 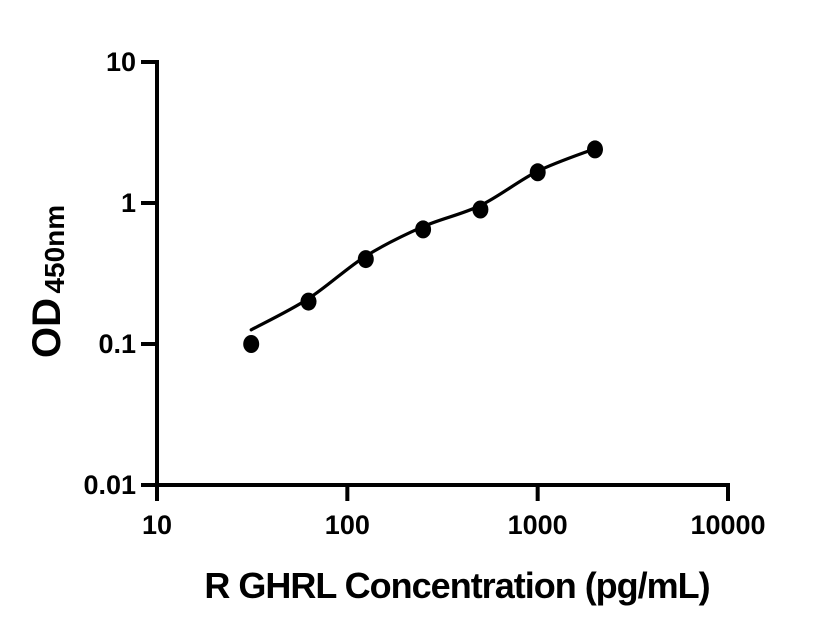 I want to click on y-tick-label: 10, so click(x=121, y=62).